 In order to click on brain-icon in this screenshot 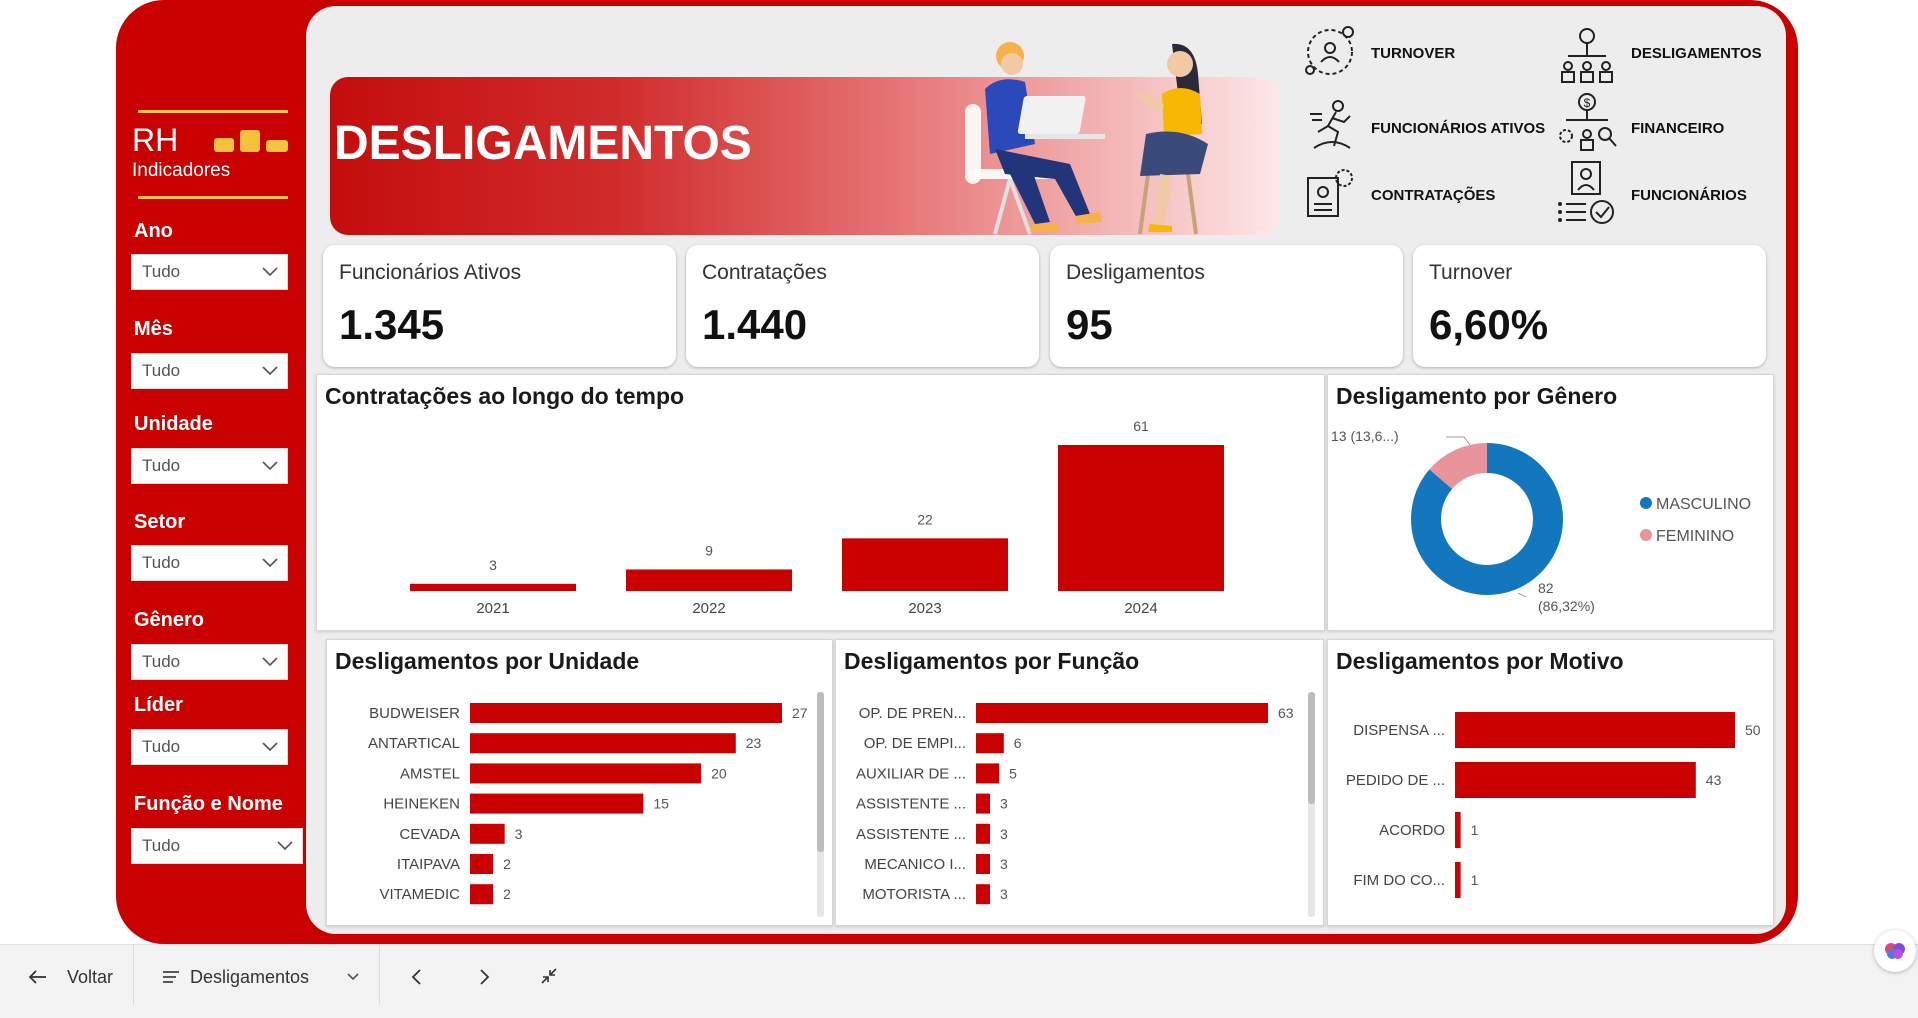, I will do `click(1895, 951)`.